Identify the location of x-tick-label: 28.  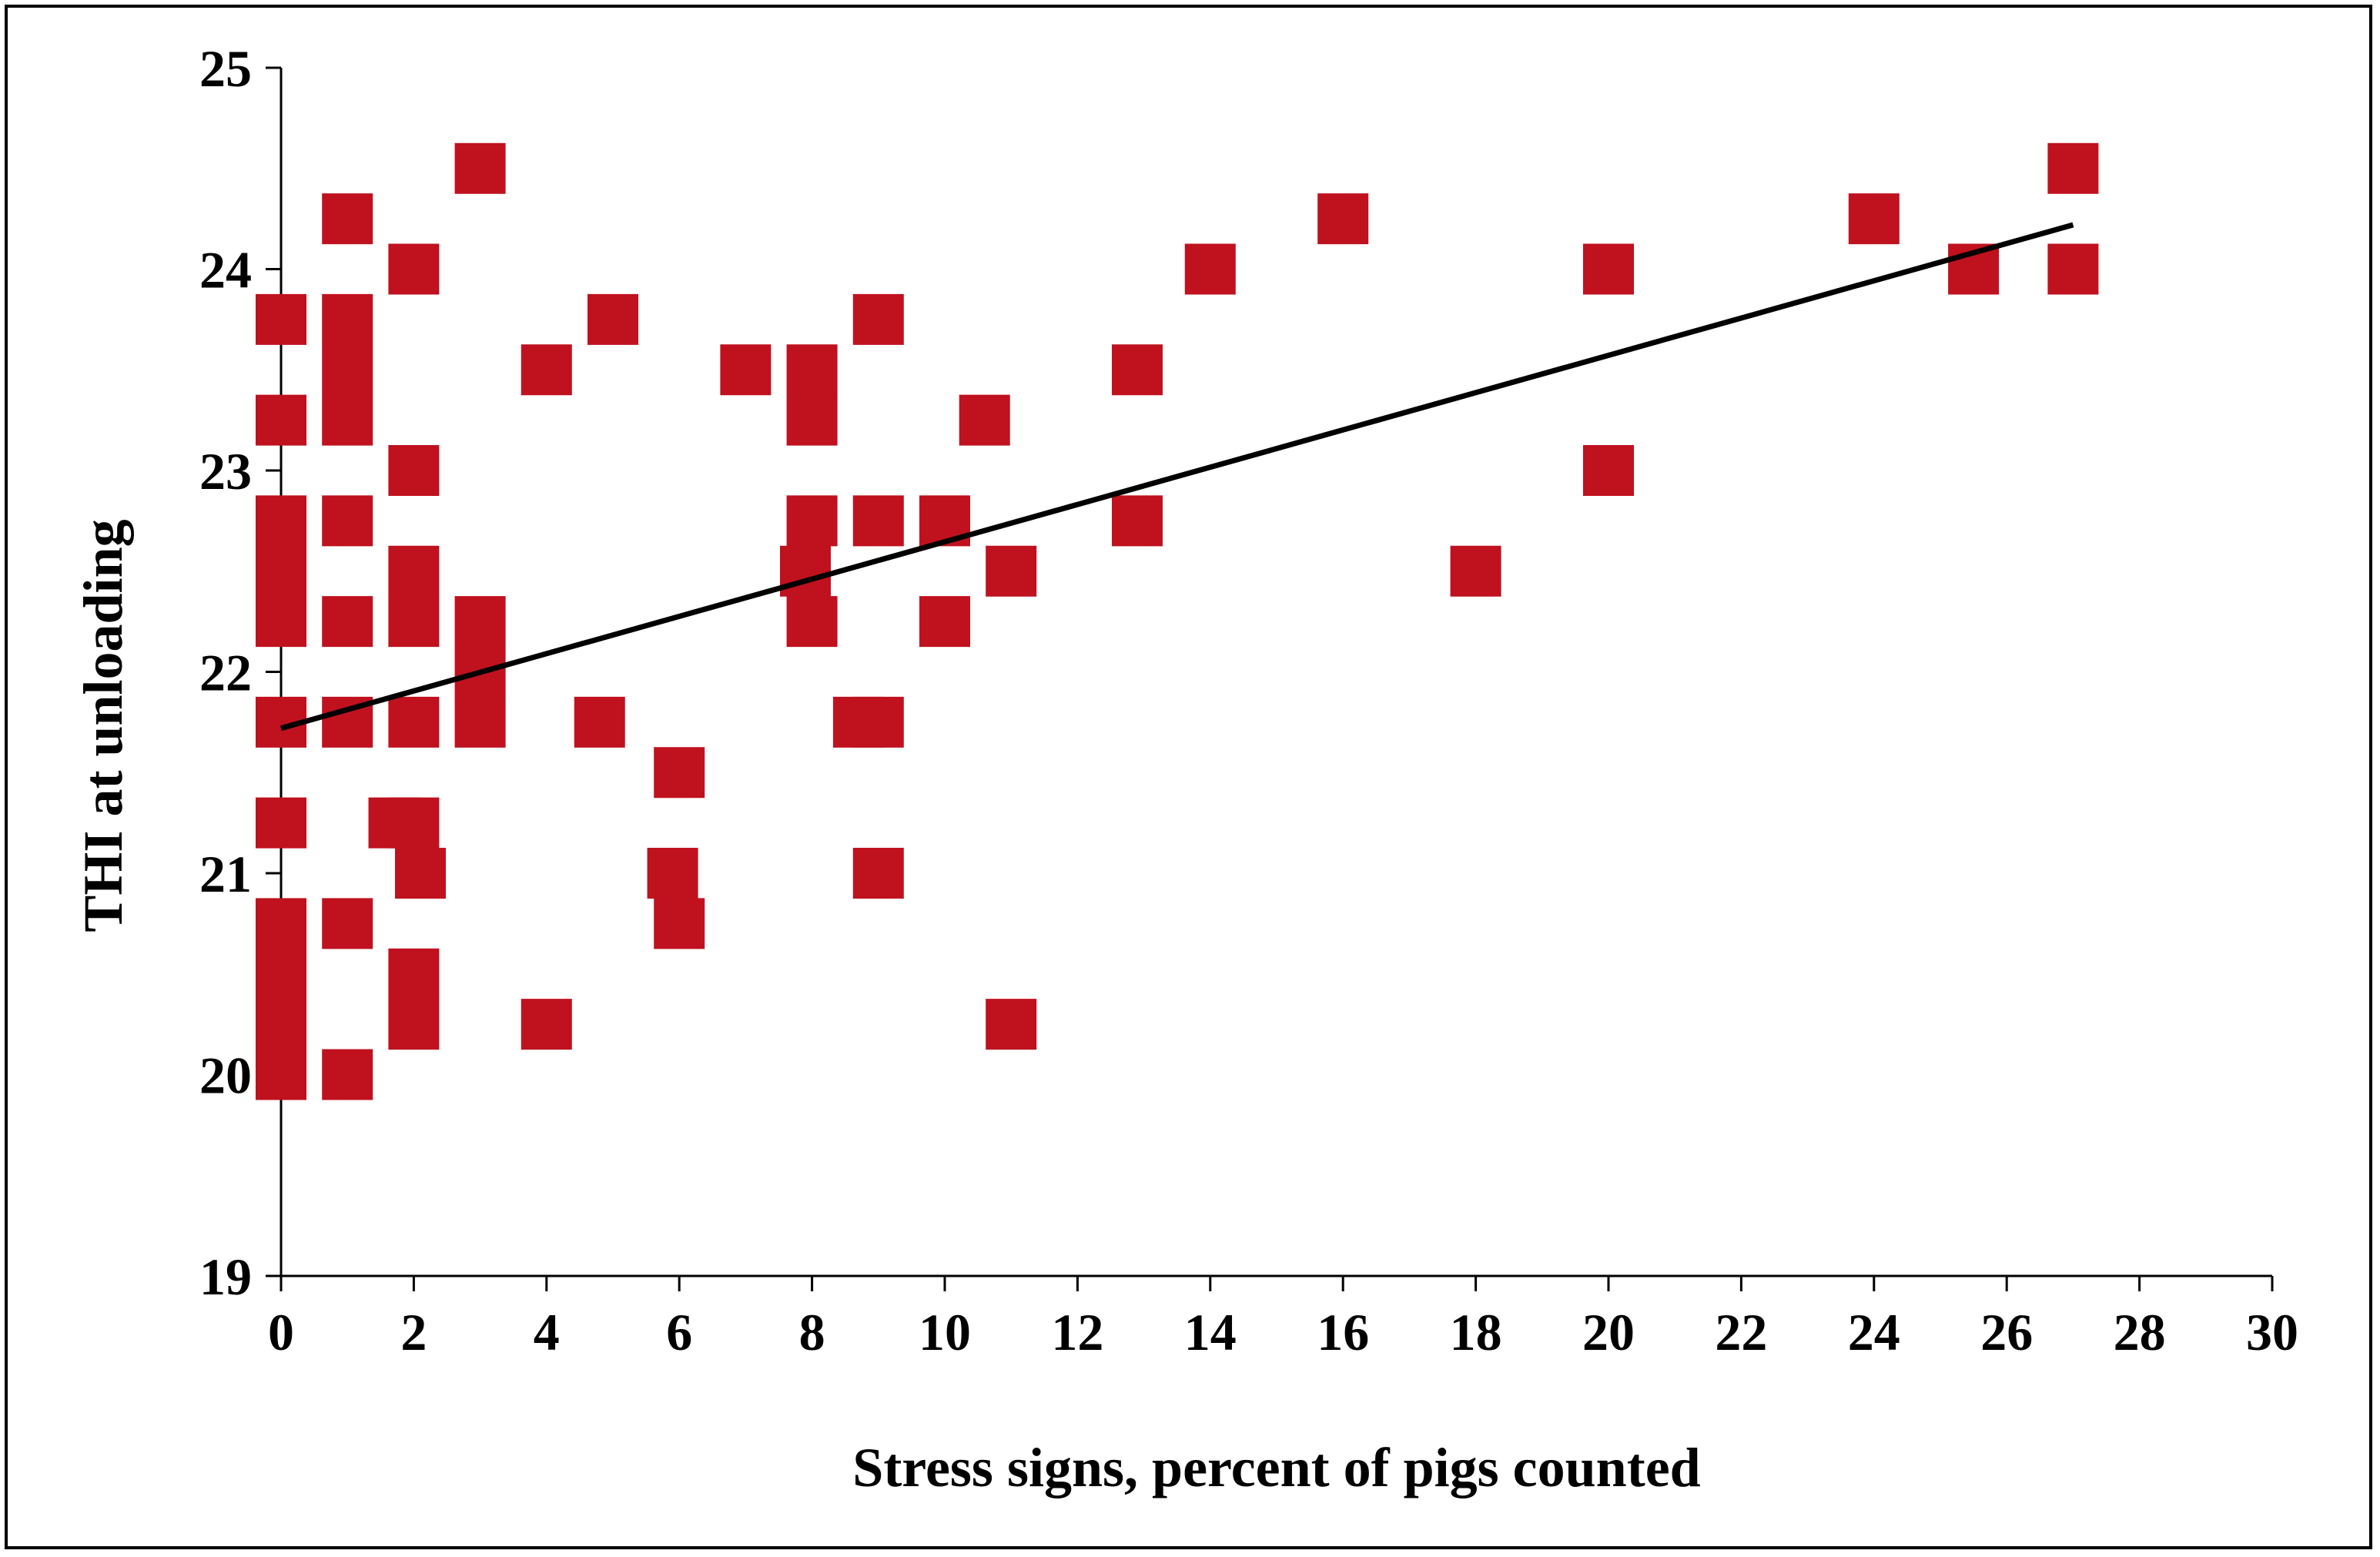
(2140, 1332).